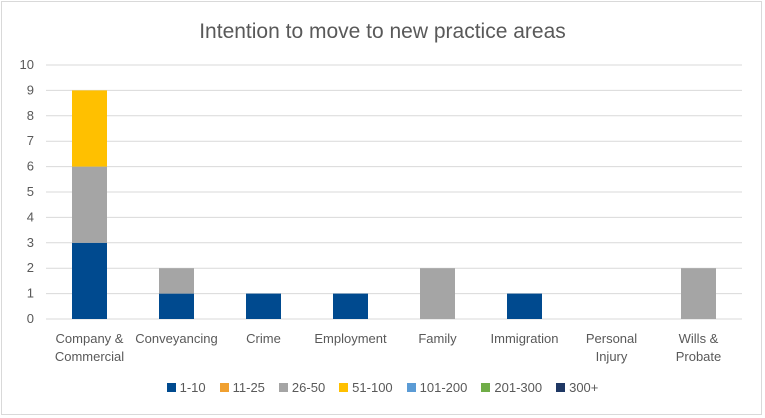 The image size is (765, 418). Describe the element at coordinates (30, 115) in the screenshot. I see `y-tick-label: 8` at that location.